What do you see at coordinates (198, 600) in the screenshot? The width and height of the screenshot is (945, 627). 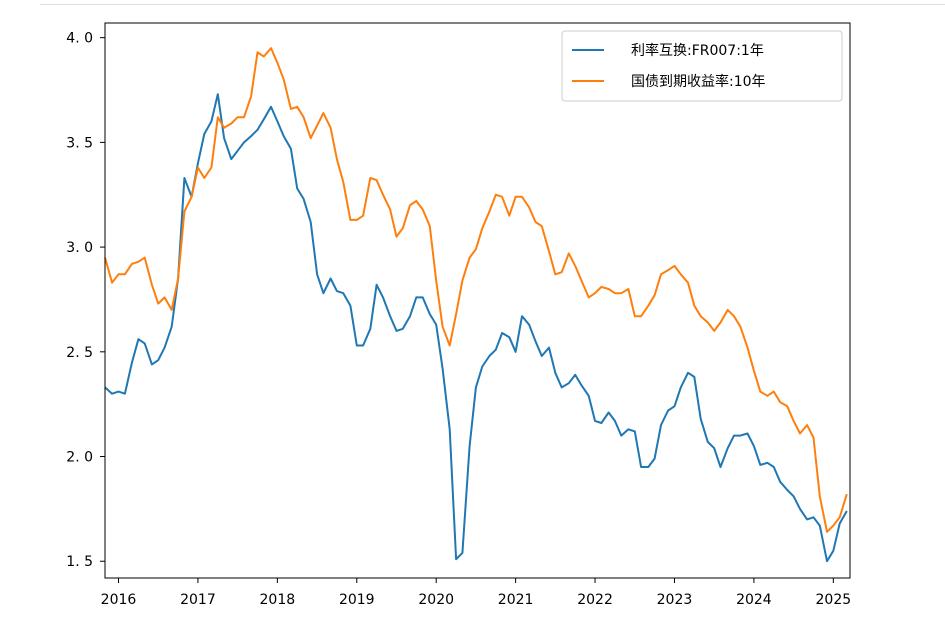 I see `x-tick-label: 2017` at bounding box center [198, 600].